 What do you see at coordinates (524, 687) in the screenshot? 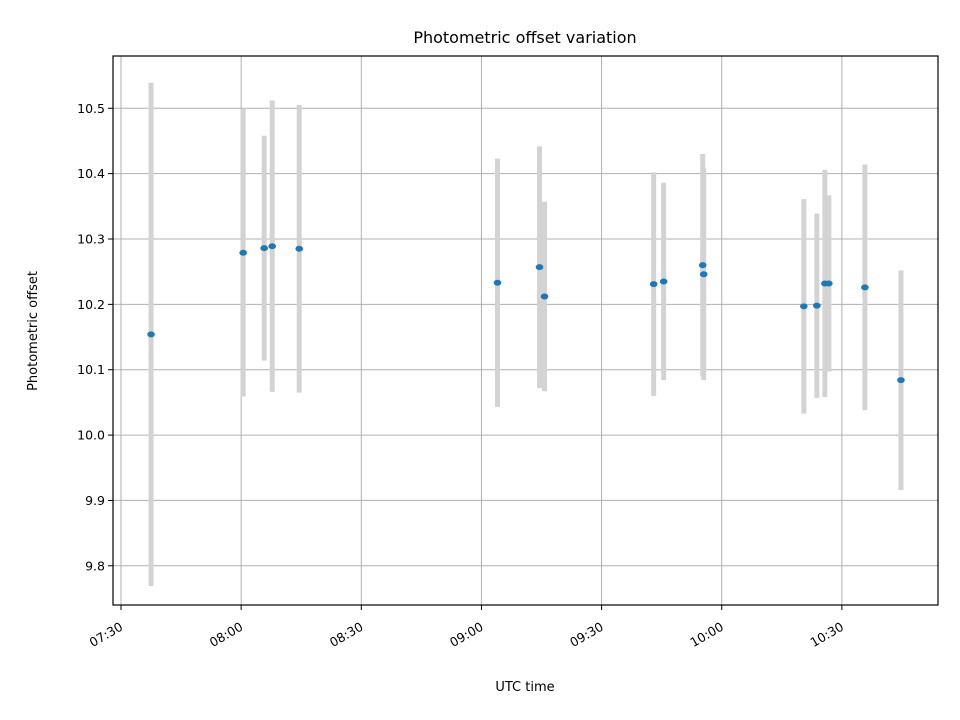
I see `x-axis-label: UTC time` at bounding box center [524, 687].